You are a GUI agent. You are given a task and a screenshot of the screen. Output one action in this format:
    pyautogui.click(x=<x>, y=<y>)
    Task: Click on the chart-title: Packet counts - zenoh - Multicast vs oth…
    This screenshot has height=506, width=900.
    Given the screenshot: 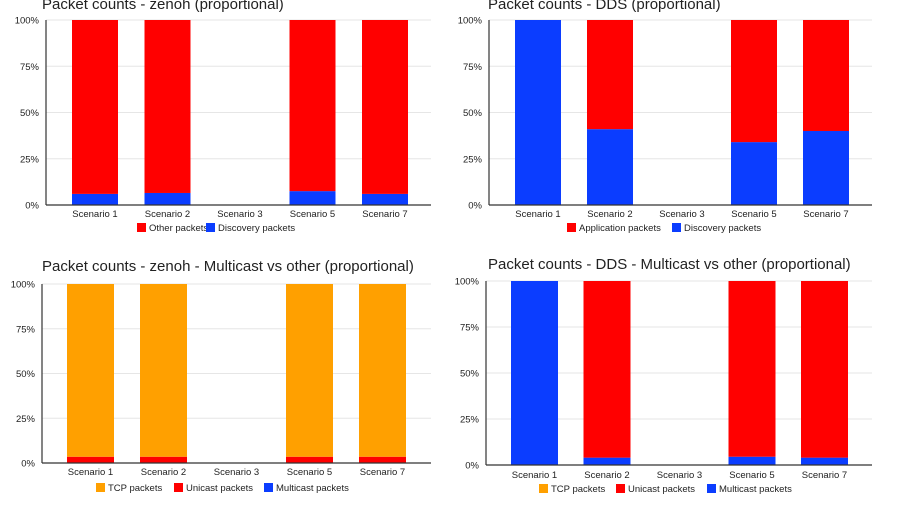 What is the action you would take?
    pyautogui.click(x=228, y=266)
    